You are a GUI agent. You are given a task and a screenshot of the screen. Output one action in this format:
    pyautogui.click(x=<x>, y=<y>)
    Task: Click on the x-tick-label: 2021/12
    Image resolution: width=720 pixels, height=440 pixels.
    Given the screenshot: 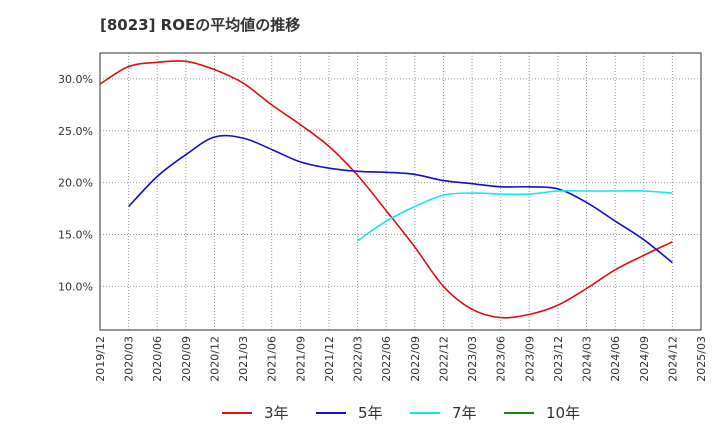 What is the action you would take?
    pyautogui.click(x=329, y=359)
    